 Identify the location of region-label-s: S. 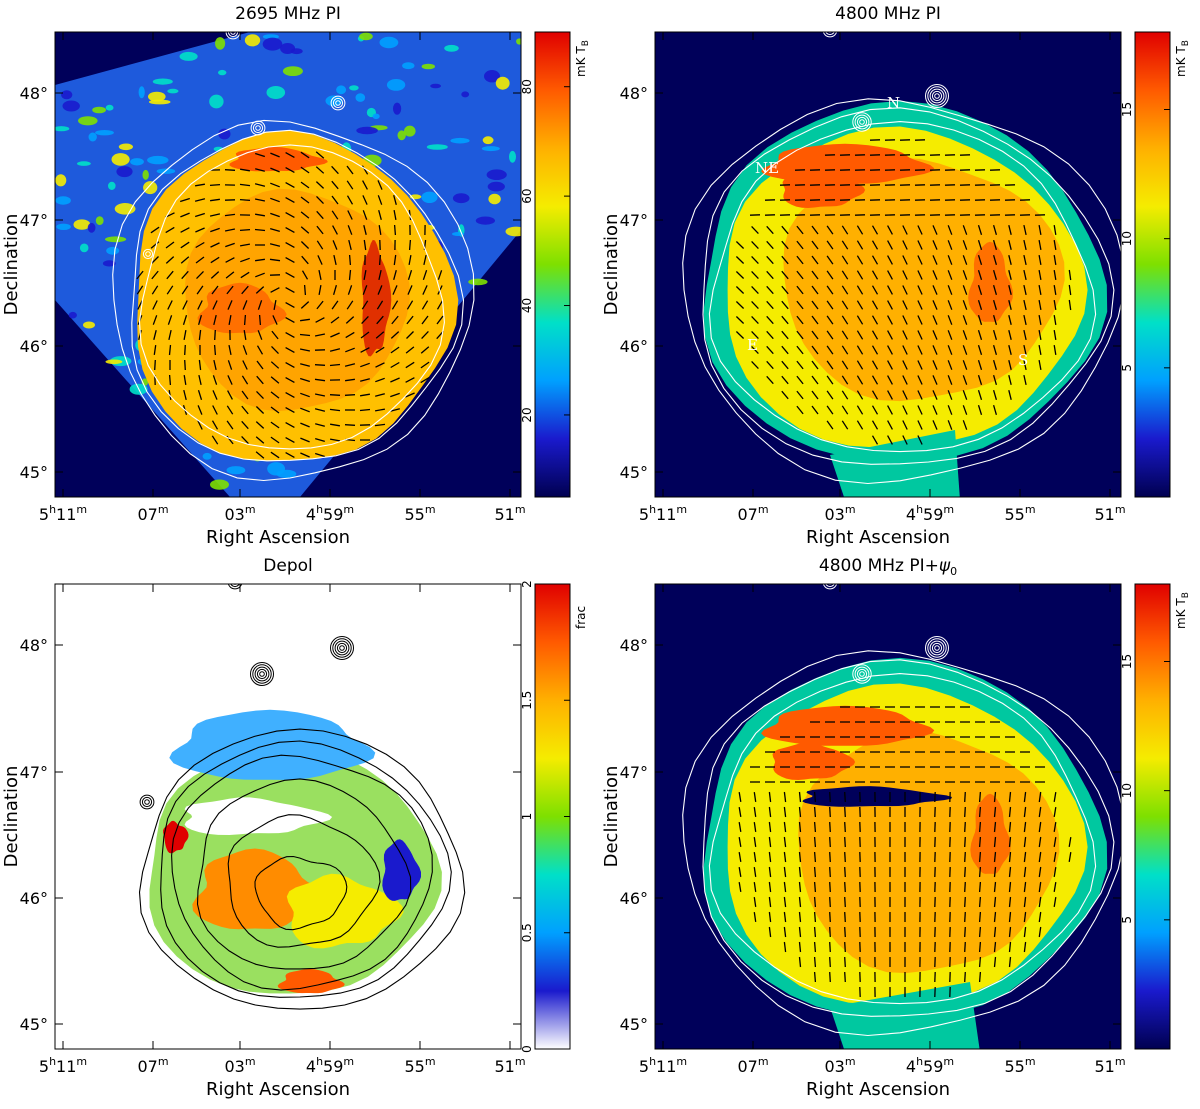
(1023, 360).